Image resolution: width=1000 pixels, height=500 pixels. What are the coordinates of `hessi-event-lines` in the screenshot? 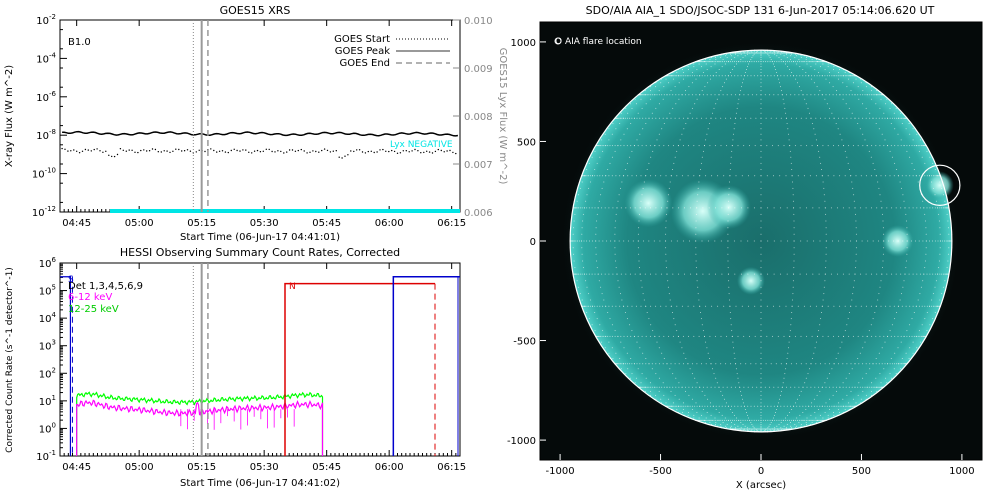 It's located at (200, 359).